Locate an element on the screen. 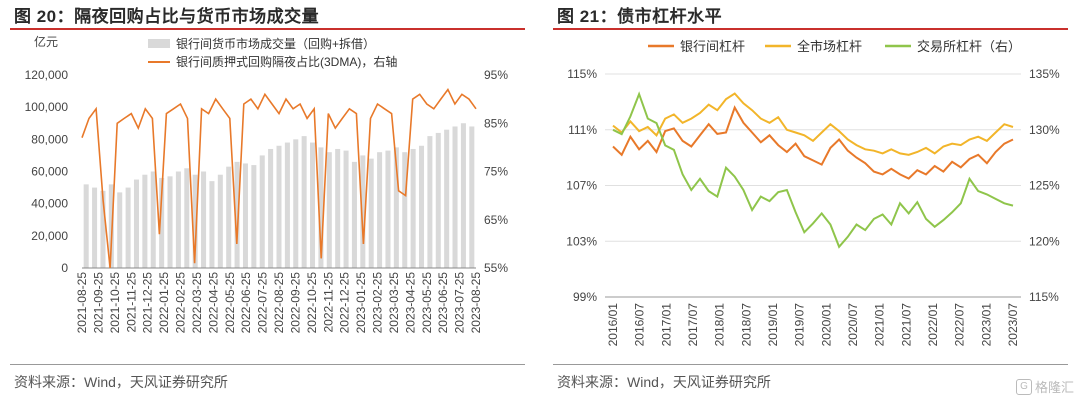 The width and height of the screenshot is (1080, 402). x-tick-label: 2022-02-25 is located at coordinates (181, 303).